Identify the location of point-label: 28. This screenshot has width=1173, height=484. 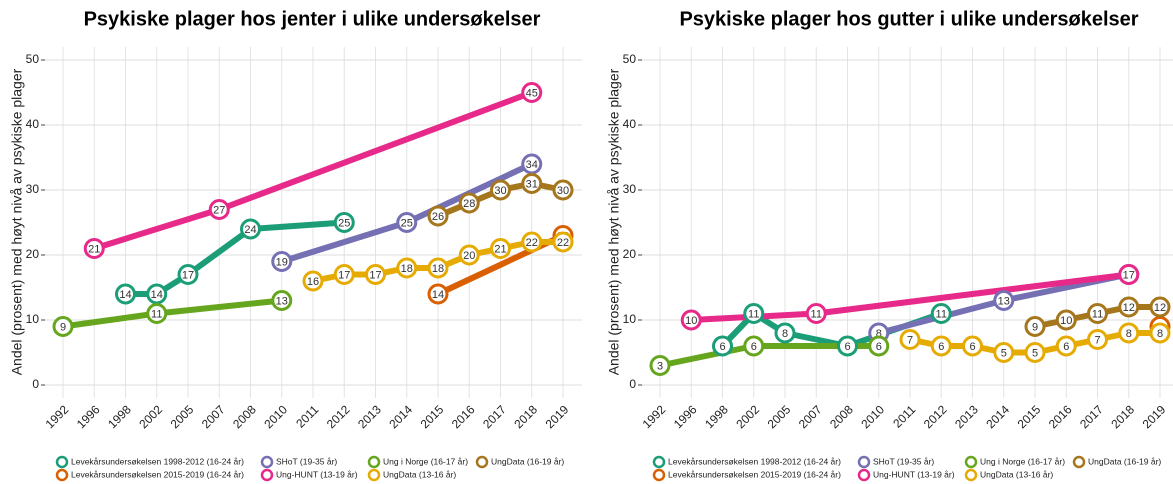
(469, 204).